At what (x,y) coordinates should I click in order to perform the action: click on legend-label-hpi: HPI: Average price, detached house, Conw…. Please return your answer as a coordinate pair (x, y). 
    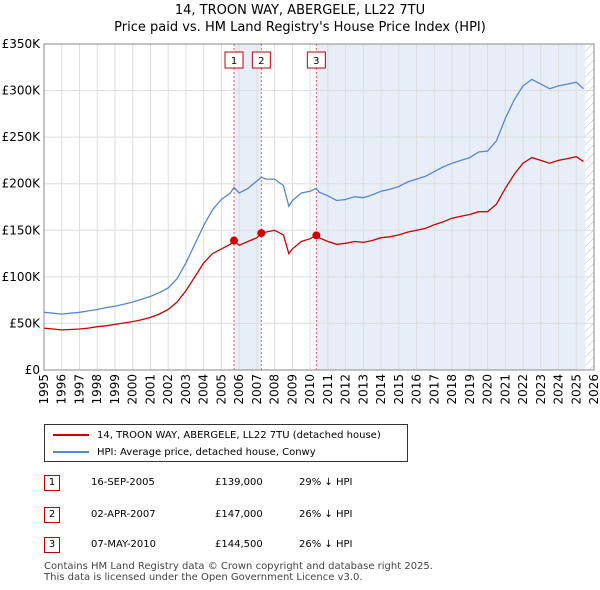
    Looking at the image, I should click on (206, 452).